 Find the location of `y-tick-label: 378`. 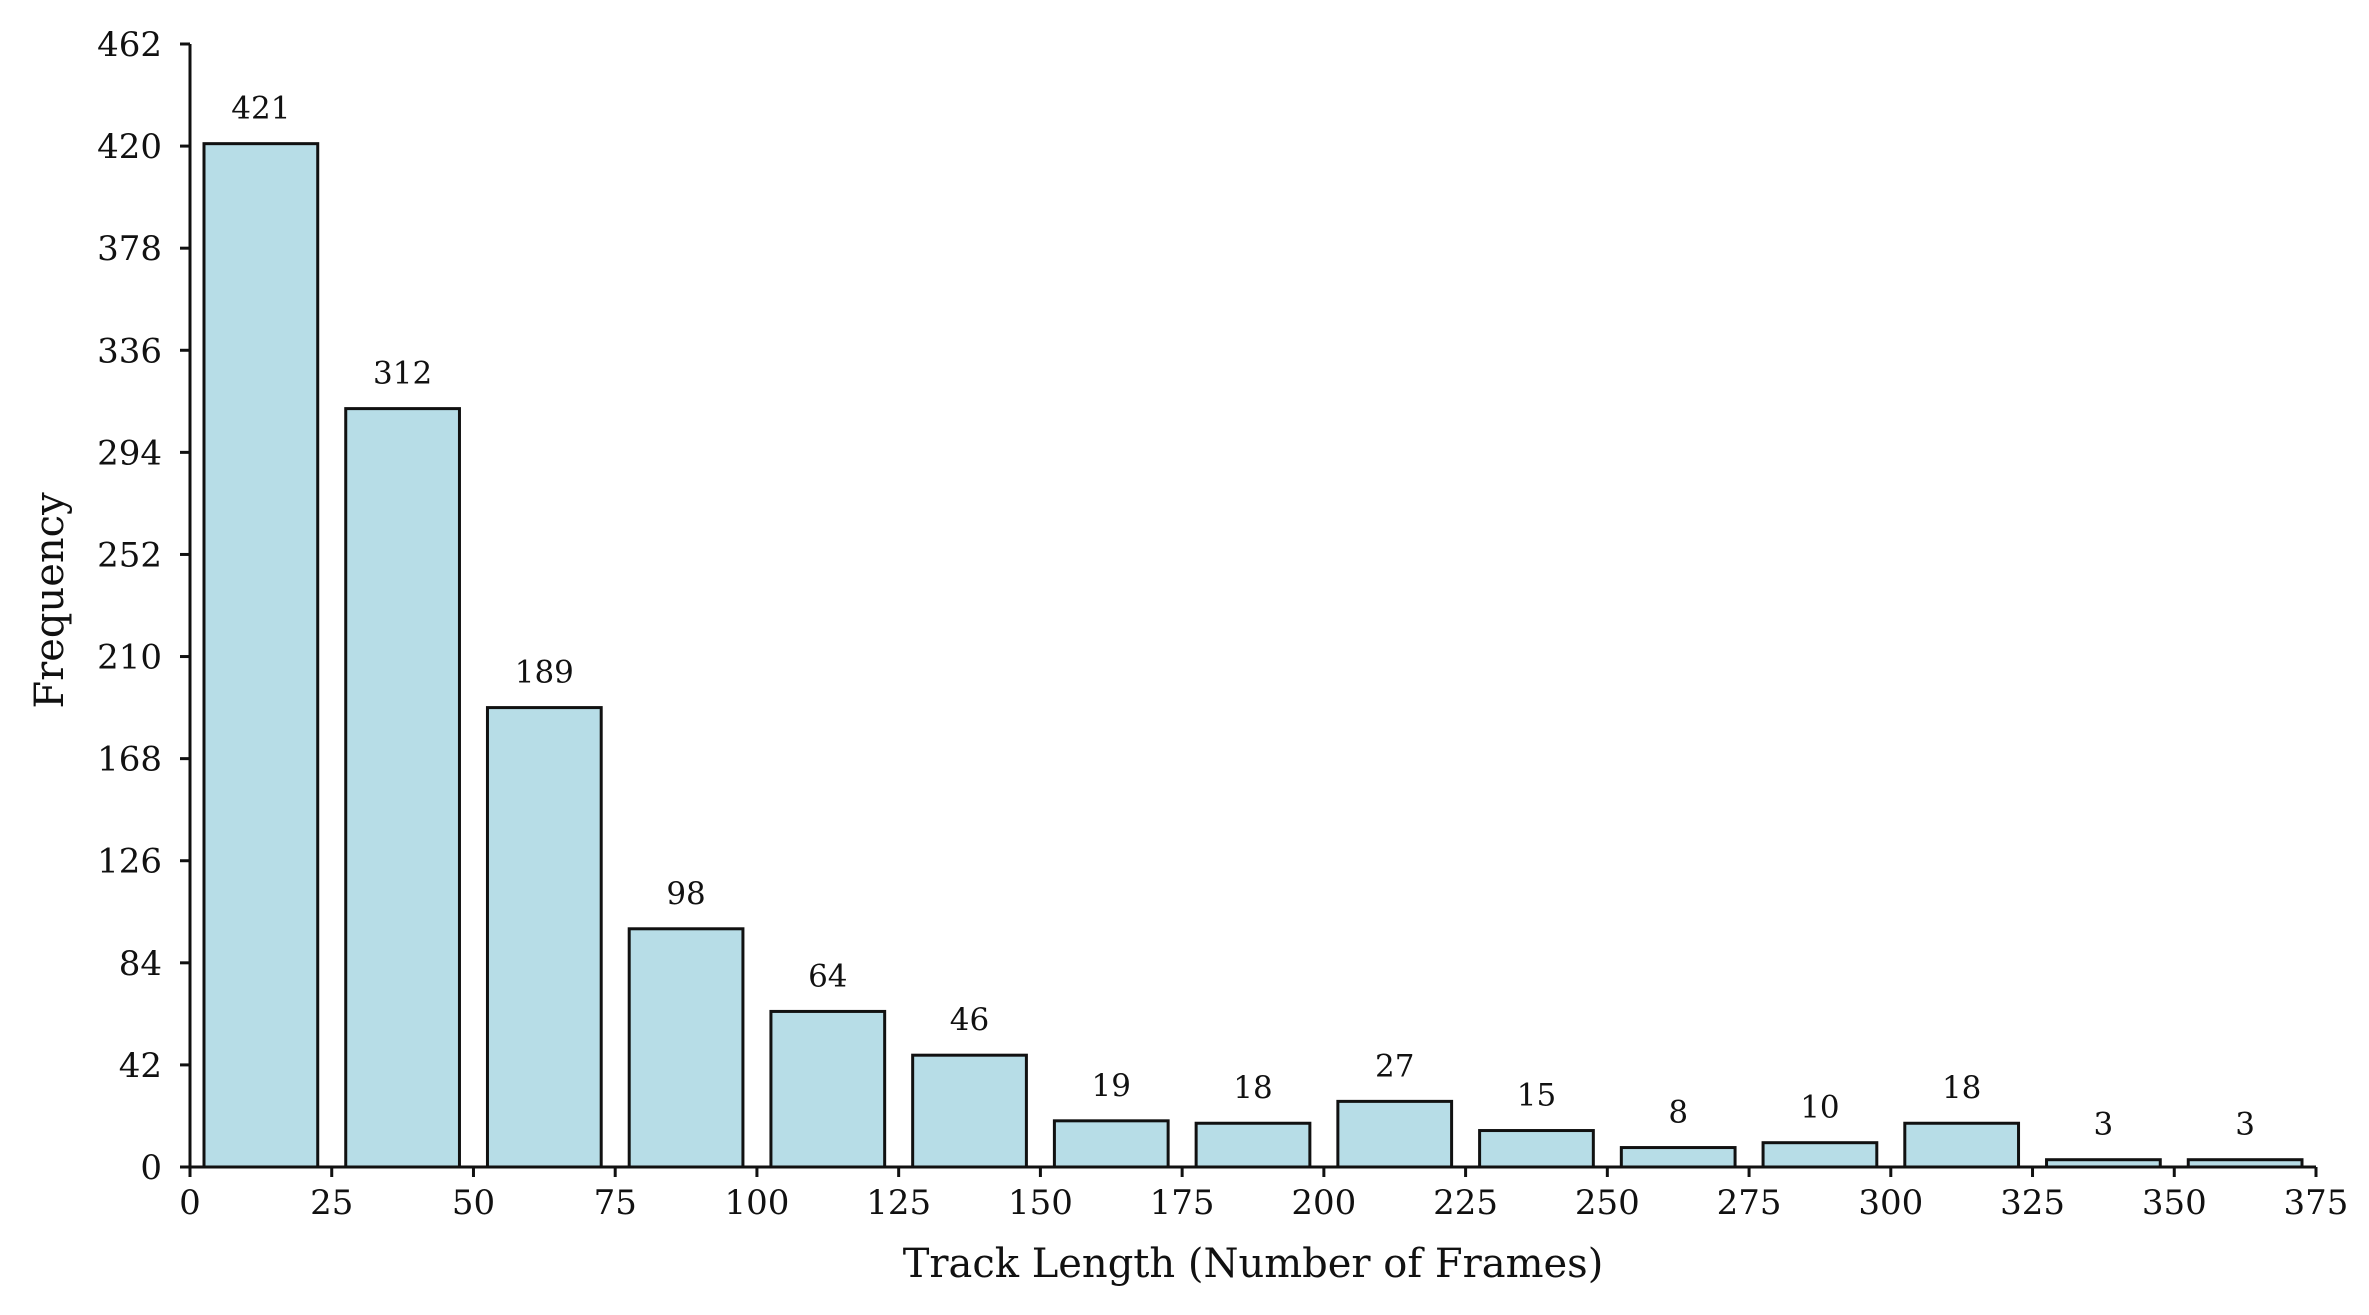

y-tick-label: 378 is located at coordinates (129, 249).